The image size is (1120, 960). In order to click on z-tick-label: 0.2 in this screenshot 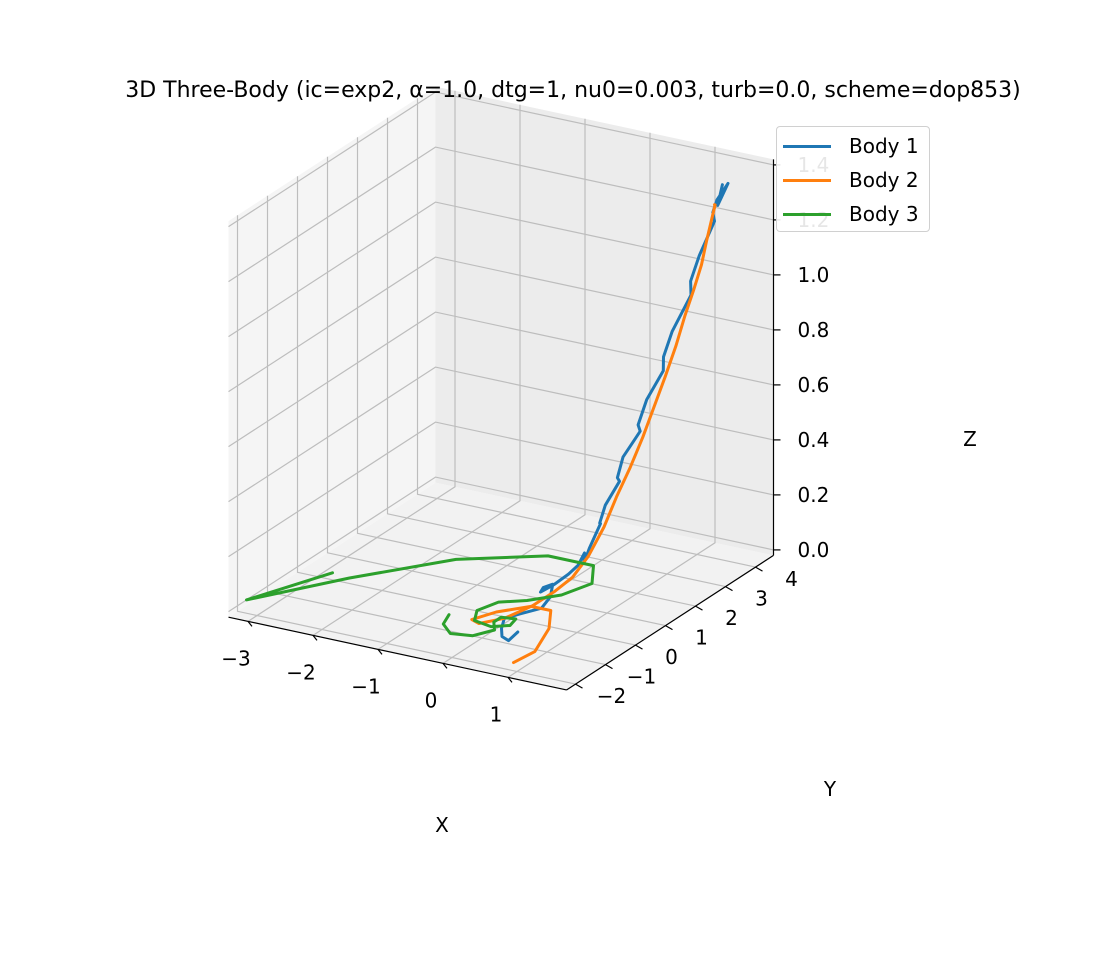, I will do `click(814, 495)`.